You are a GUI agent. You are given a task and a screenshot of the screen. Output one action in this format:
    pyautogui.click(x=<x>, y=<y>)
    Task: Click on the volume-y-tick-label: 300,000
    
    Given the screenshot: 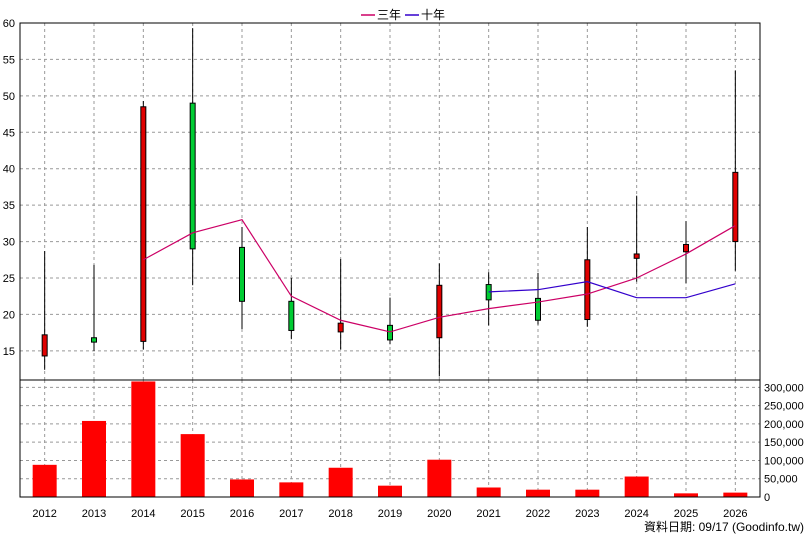 What is the action you would take?
    pyautogui.click(x=784, y=388)
    